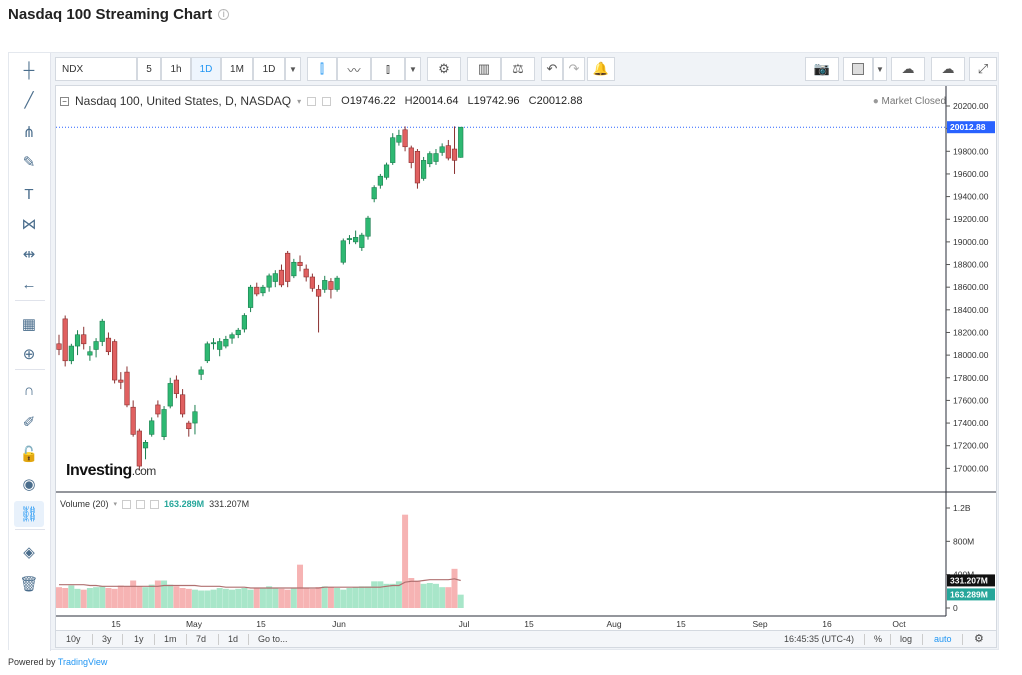  Describe the element at coordinates (906, 639) in the screenshot. I see `log-toggle: log` at that location.